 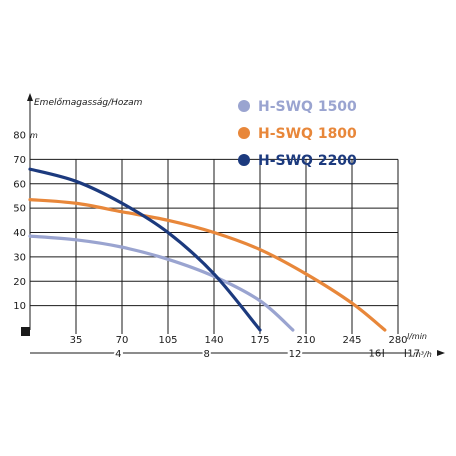 I want to click on y-tick-label: 20, so click(x=19, y=282).